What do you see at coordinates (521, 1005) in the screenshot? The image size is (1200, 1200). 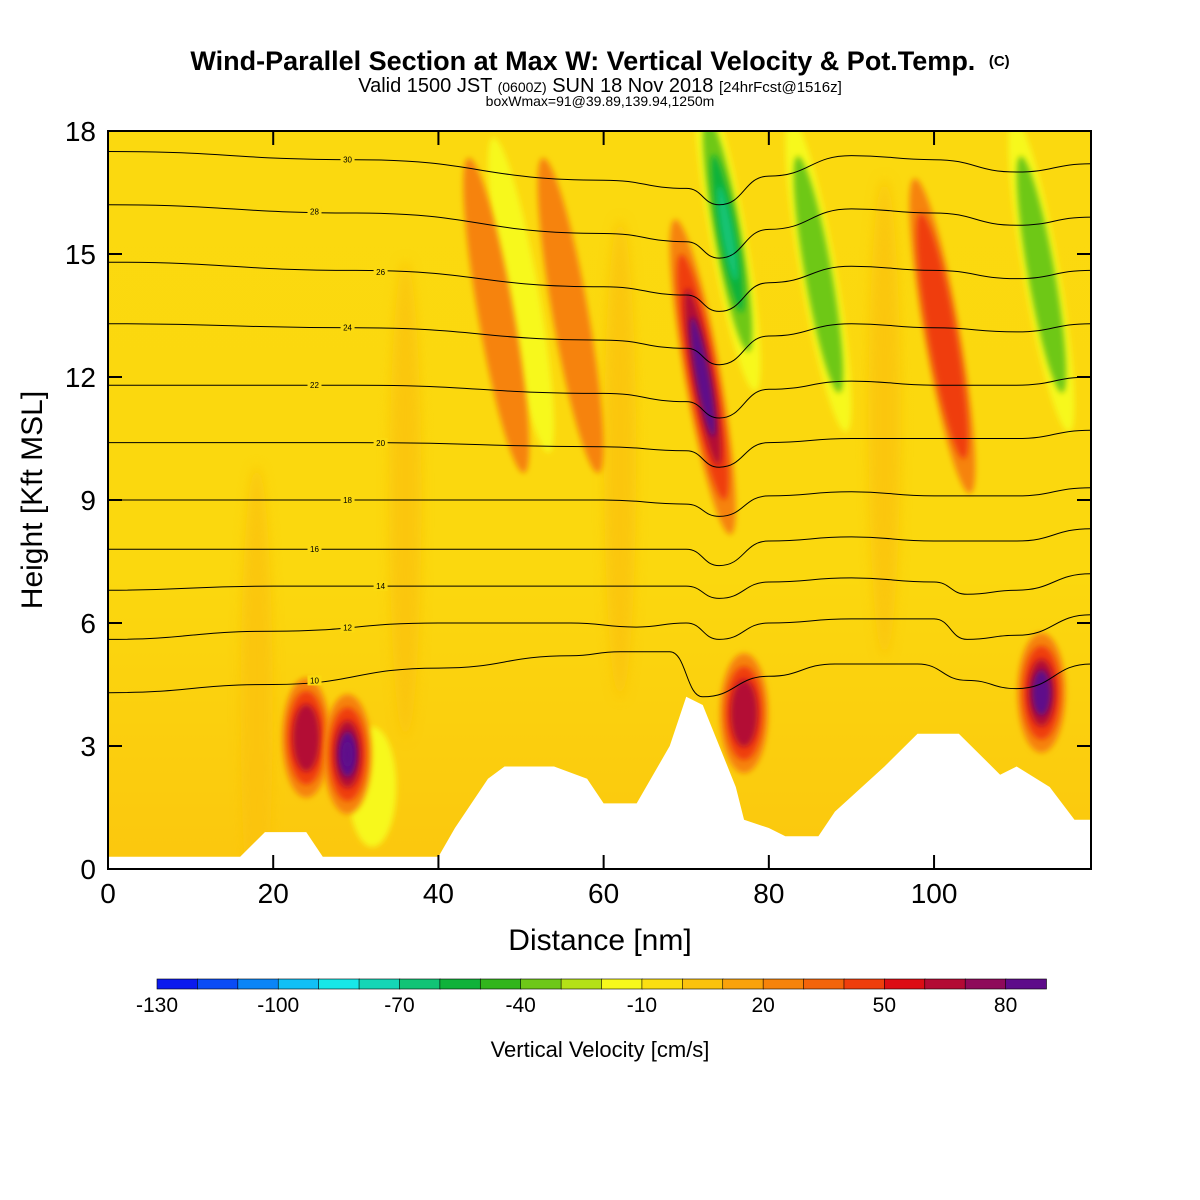 I see `colorbar-tick-label: -40` at bounding box center [521, 1005].